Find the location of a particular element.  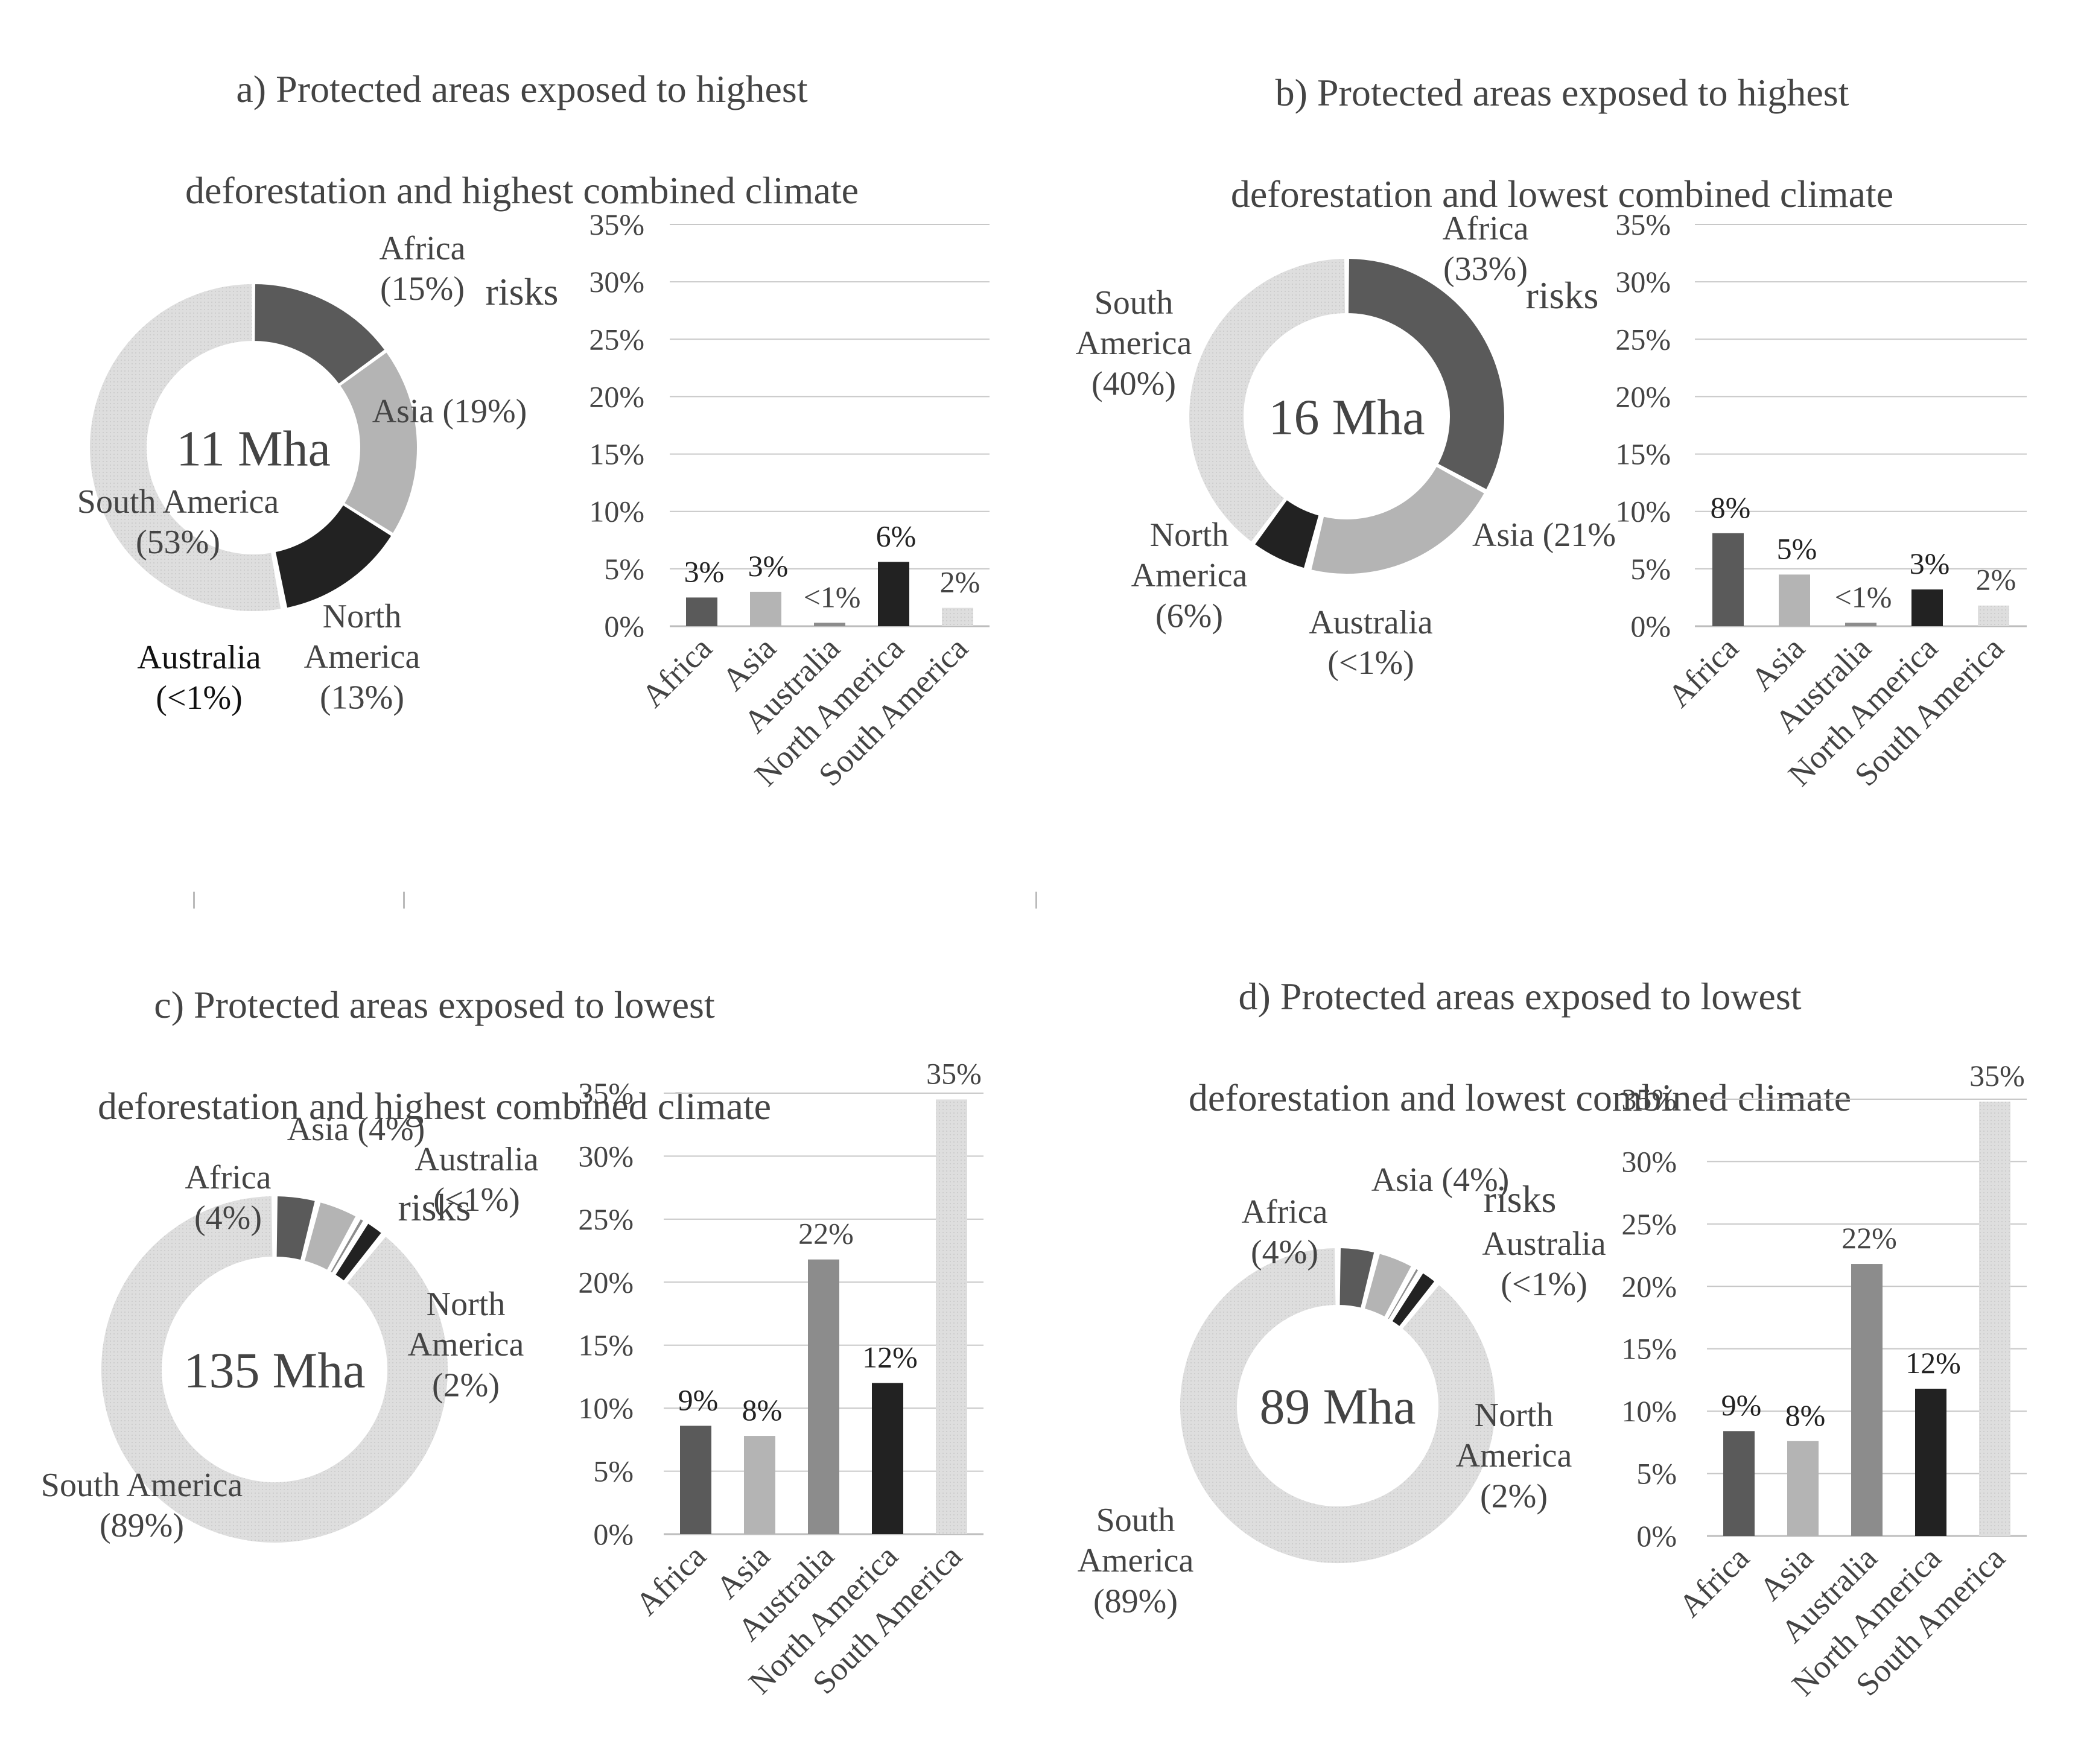

donut-label-south-america: South America (89%) is located at coordinates (1136, 1561).